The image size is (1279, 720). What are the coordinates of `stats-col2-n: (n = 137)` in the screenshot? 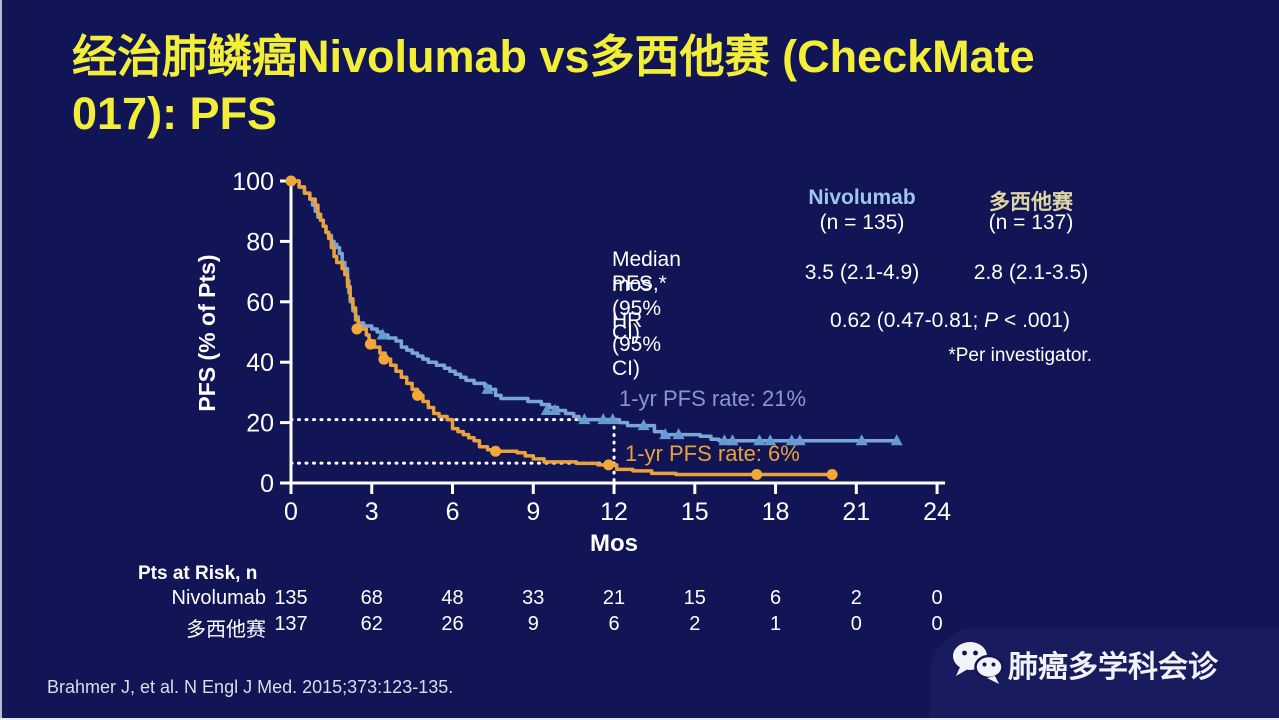 It's located at (1031, 222).